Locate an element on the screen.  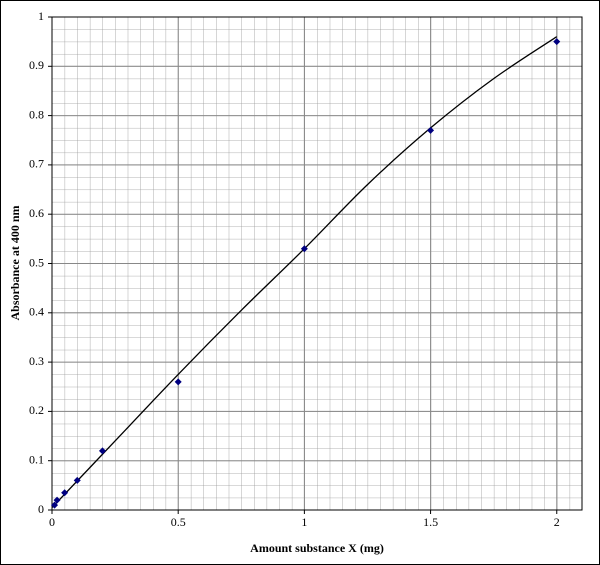
y-tick-label: 1 is located at coordinates (41, 16).